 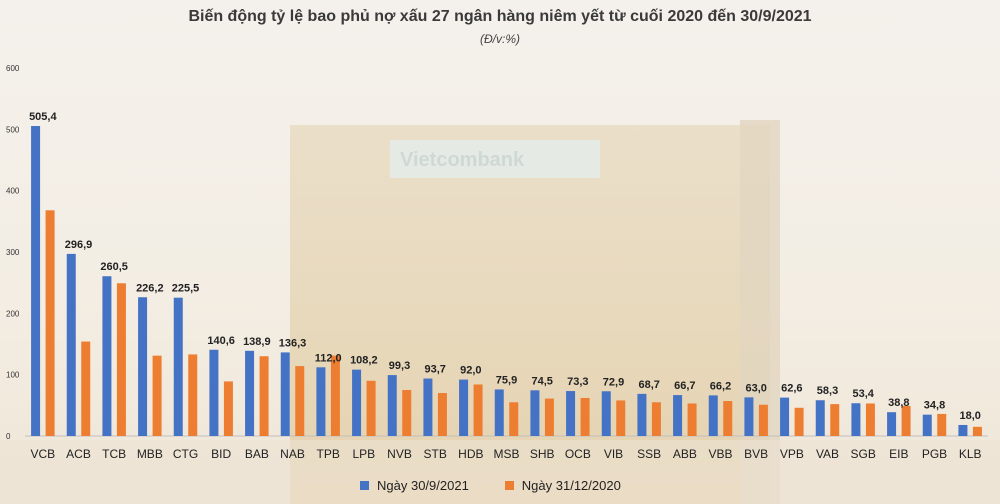 What do you see at coordinates (285, 394) in the screenshot?
I see `bar-series-1-nab` at bounding box center [285, 394].